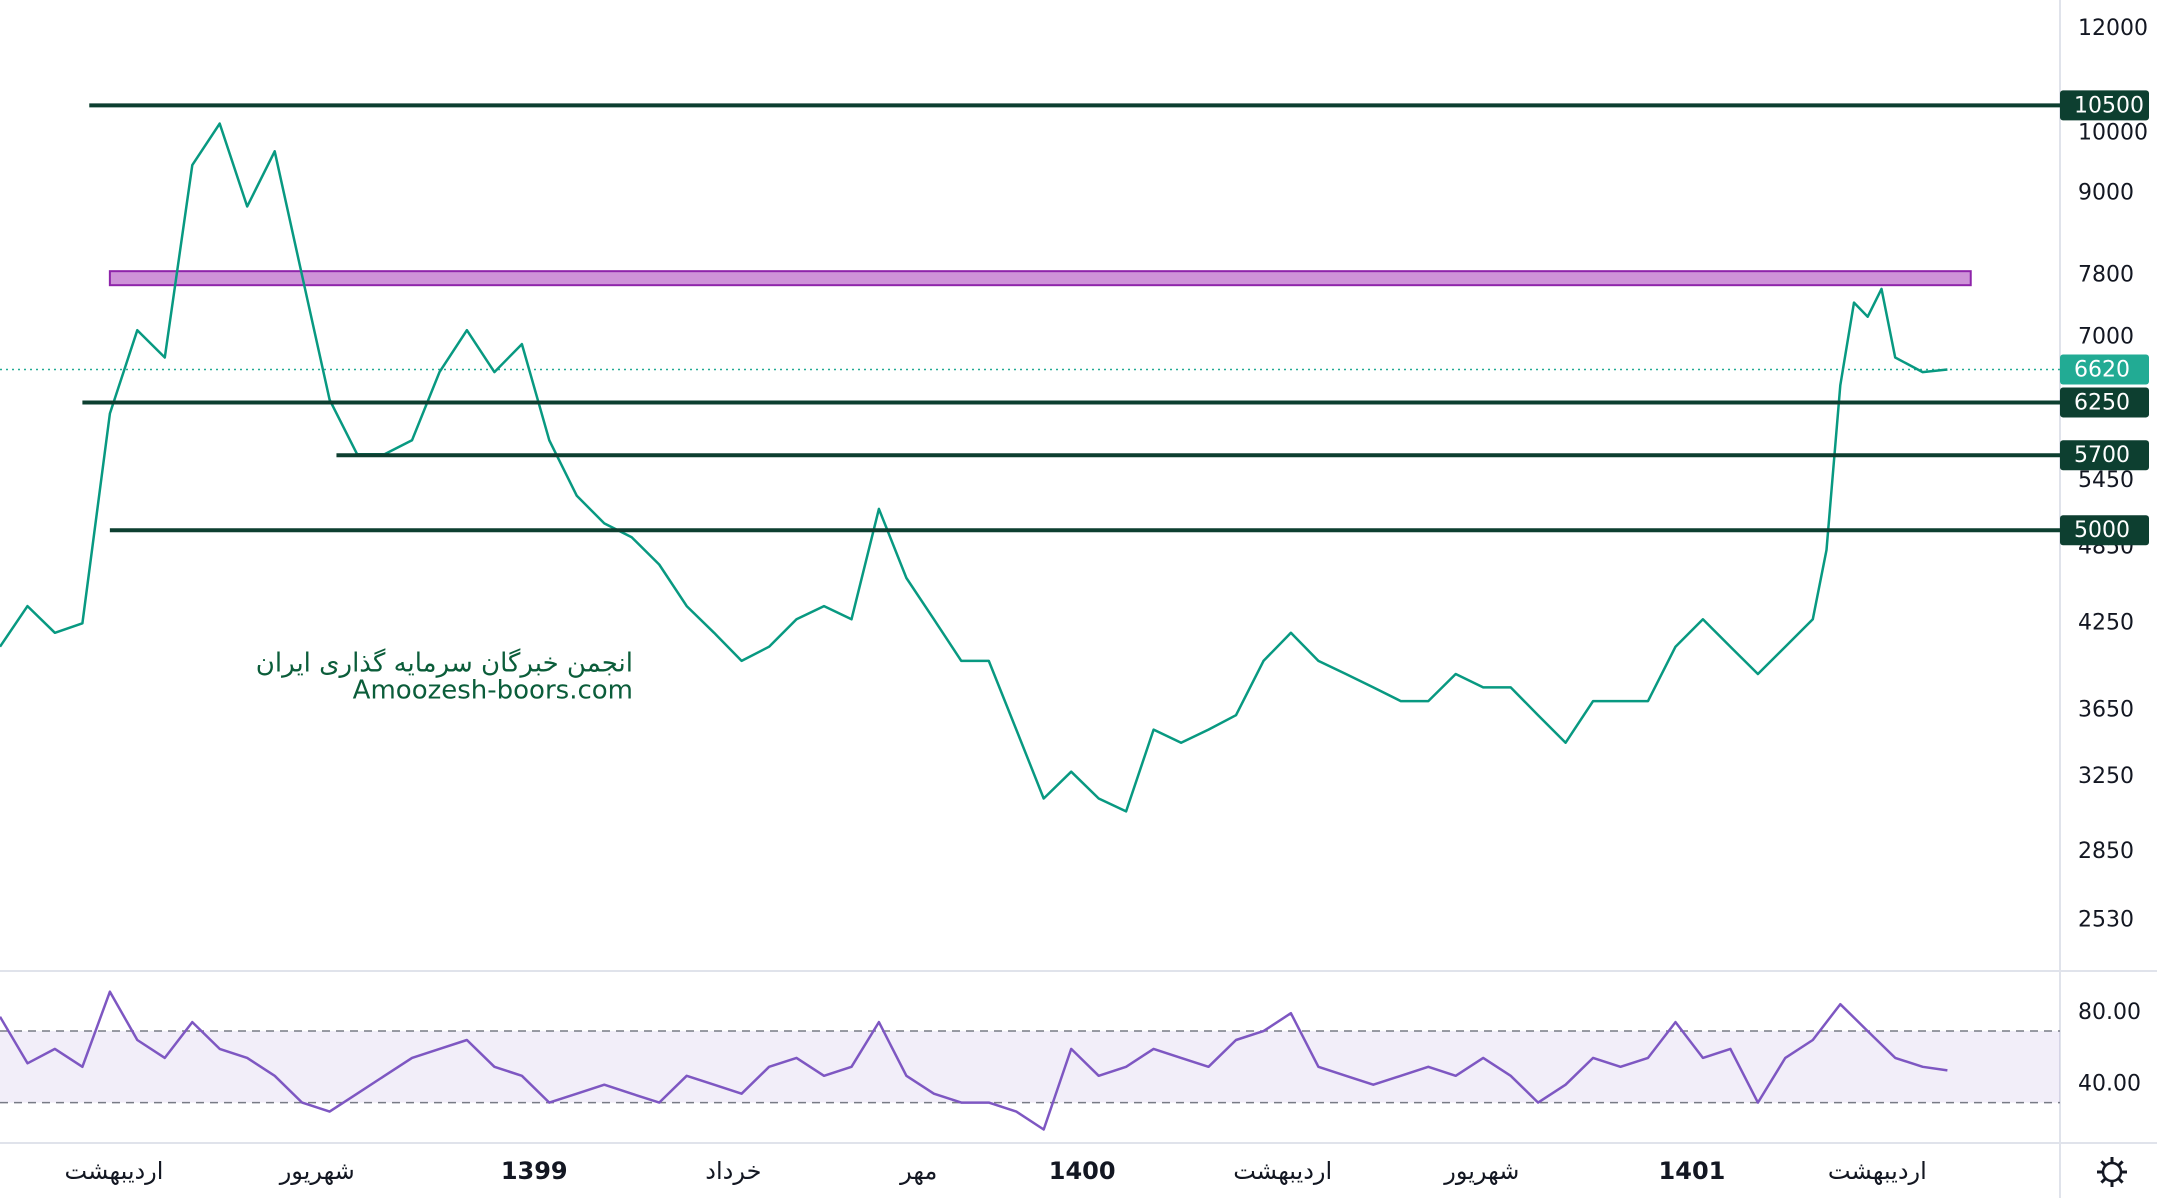  What do you see at coordinates (2106, 919) in the screenshot?
I see `y-tick-label: 2530` at bounding box center [2106, 919].